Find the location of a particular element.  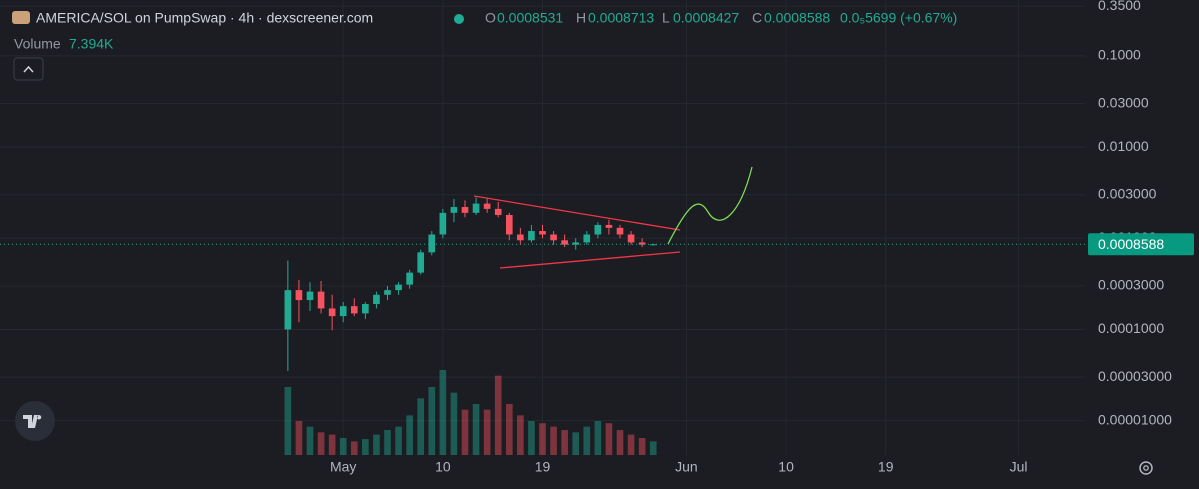

ohlc-label: L is located at coordinates (666, 18).